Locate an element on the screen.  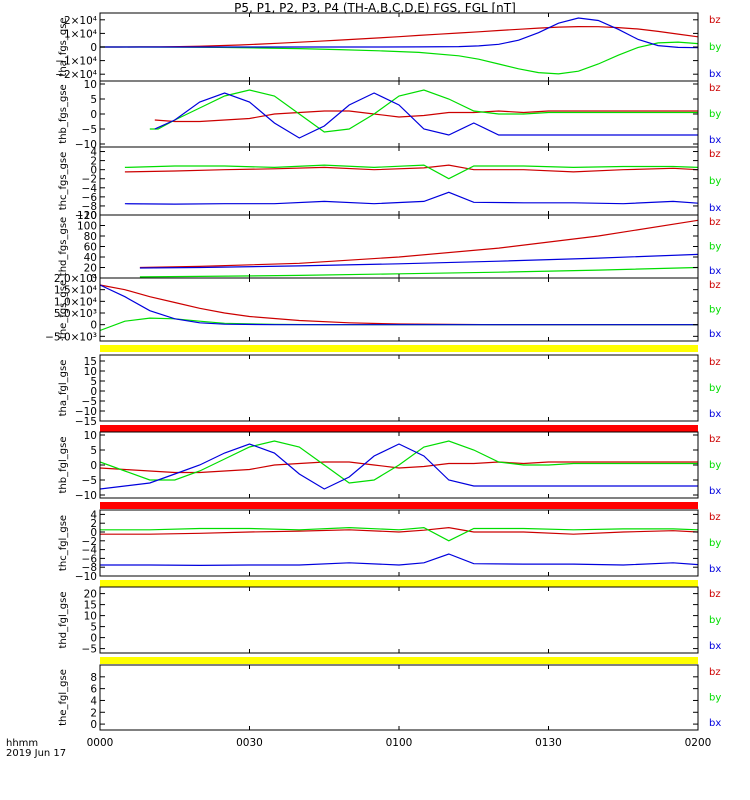
ytick-label: 20 is located at coordinates (90, 595).